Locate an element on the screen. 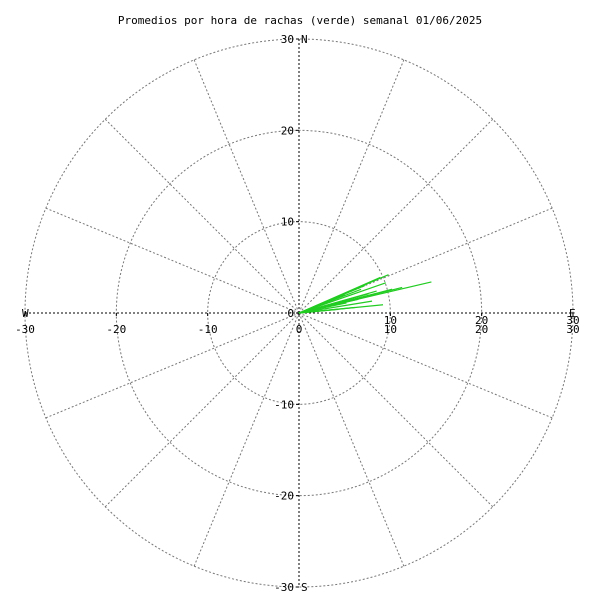 This screenshot has width=600, height=600. x-tick-label: 30 is located at coordinates (572, 329).